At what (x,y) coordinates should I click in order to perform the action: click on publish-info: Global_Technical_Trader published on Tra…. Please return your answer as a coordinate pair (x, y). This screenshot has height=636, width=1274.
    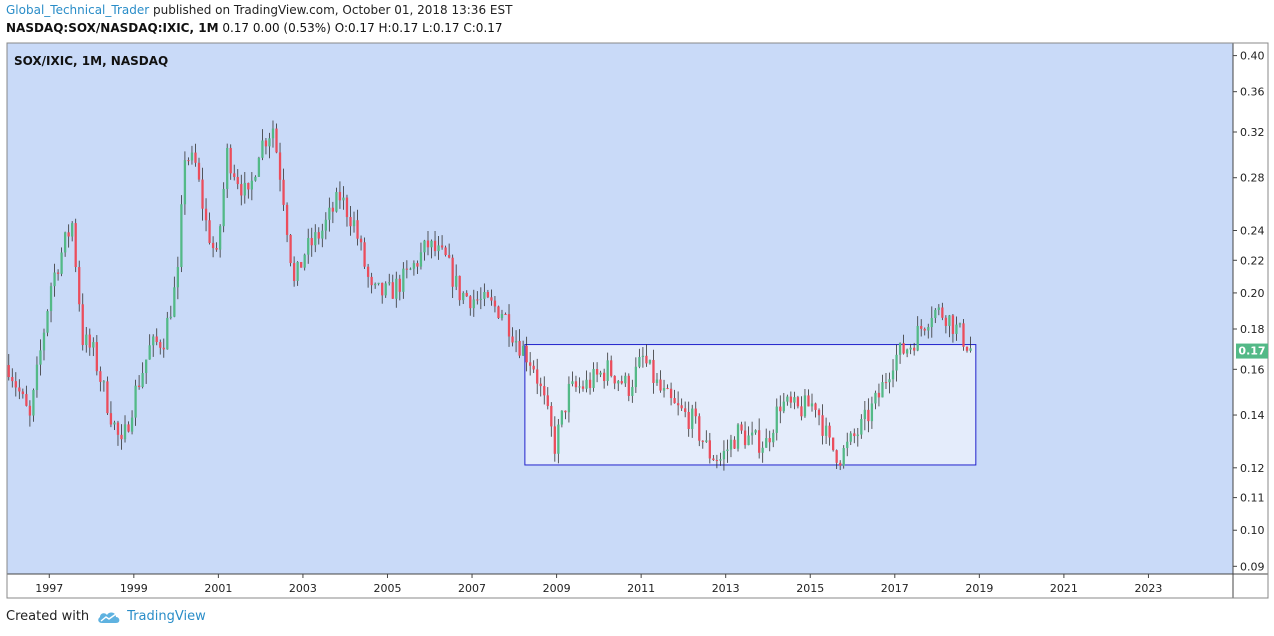
    Looking at the image, I should click on (259, 10).